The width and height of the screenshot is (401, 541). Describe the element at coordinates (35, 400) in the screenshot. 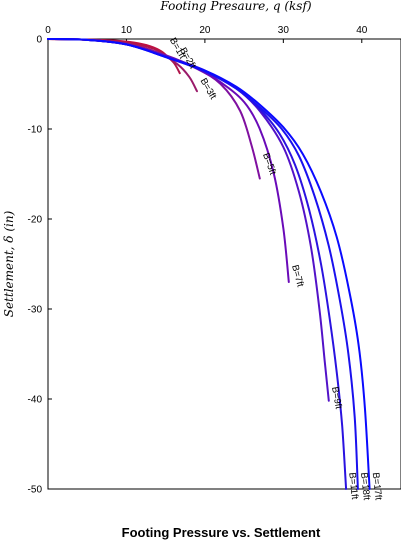

I see `y-tick-label: -40` at that location.